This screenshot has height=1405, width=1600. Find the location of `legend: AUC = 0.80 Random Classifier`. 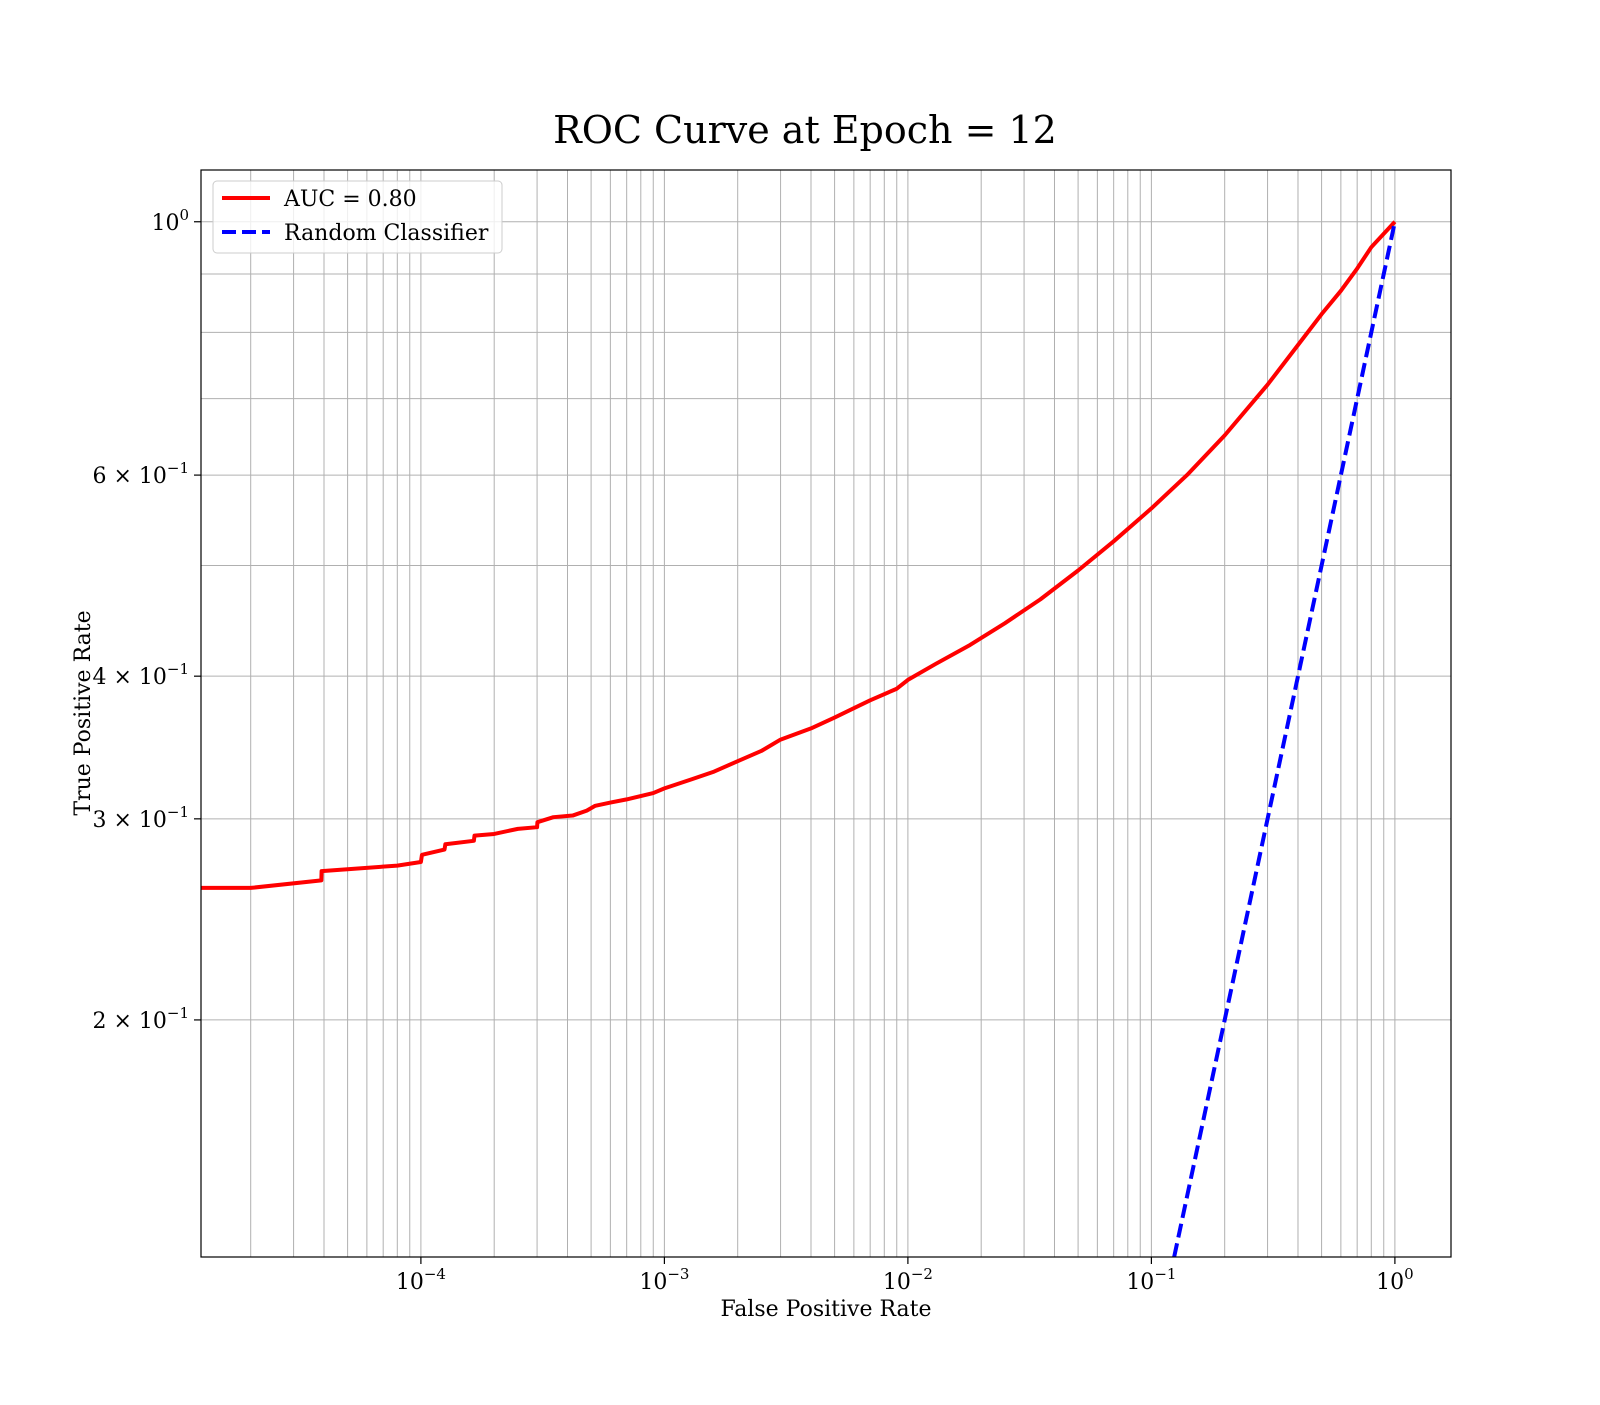

legend: AUC = 0.80 Random Classifier is located at coordinates (357, 217).